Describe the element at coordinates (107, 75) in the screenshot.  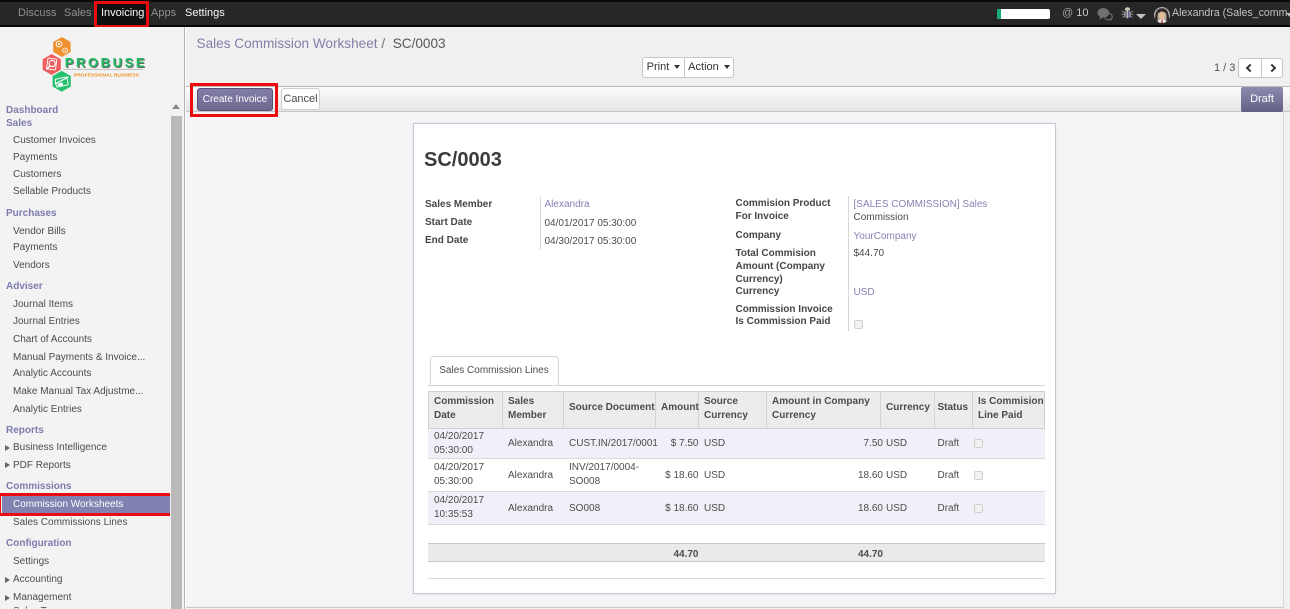
I see `svg-text: PROFESSIONAL BUSINESS` at that location.